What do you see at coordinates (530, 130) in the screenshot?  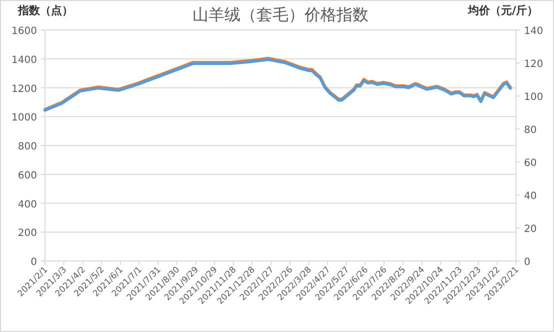 I see `y2-tick-label: 80` at bounding box center [530, 130].